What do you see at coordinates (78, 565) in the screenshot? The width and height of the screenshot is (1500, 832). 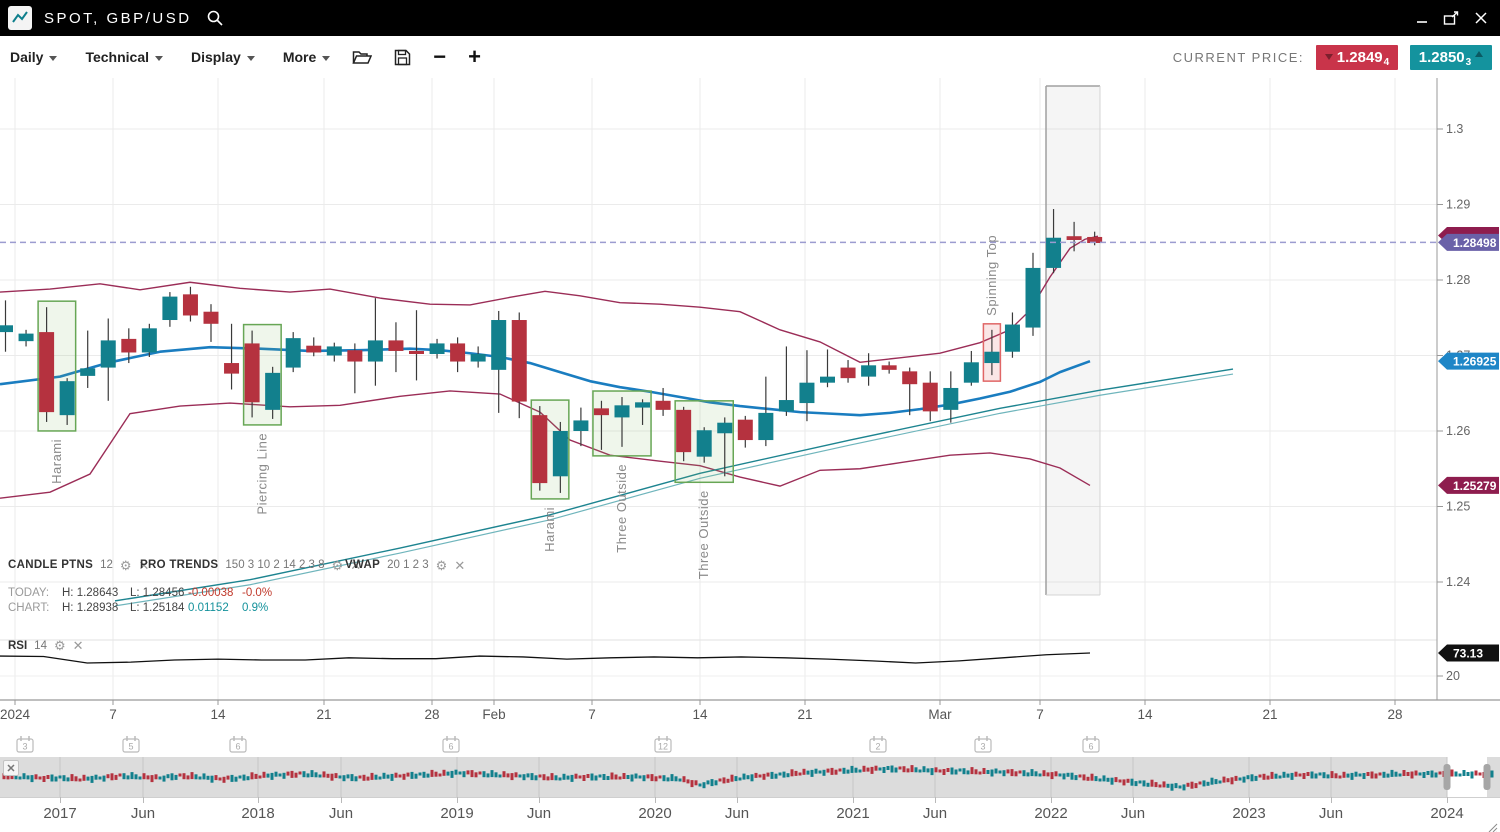 I see `indicator-candle-ptns: CANDLE PTNS 12 ⚙ ✕` at bounding box center [78, 565].